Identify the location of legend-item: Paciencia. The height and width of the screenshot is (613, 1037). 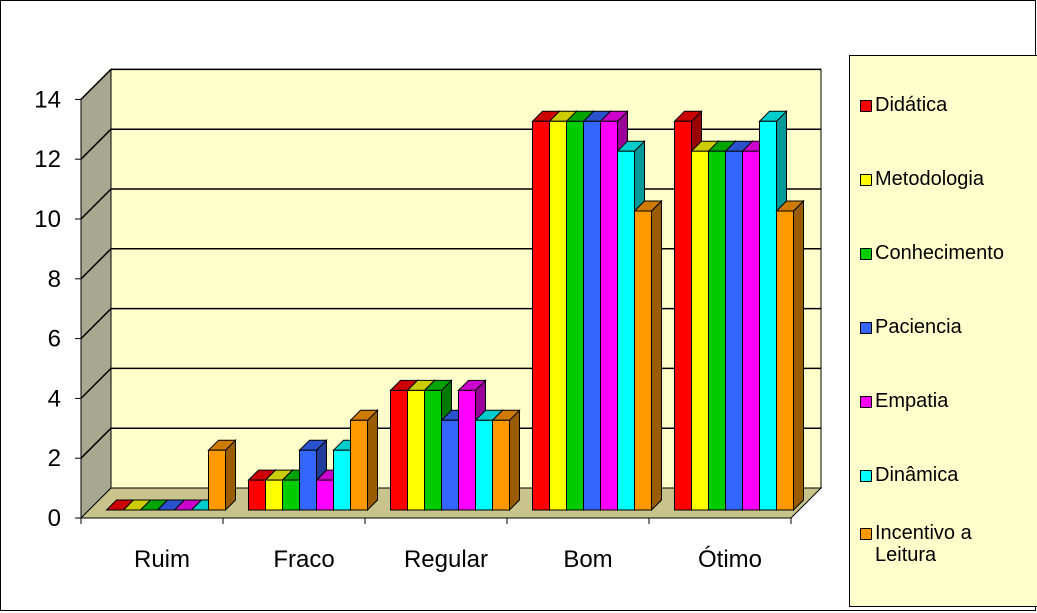
(911, 327).